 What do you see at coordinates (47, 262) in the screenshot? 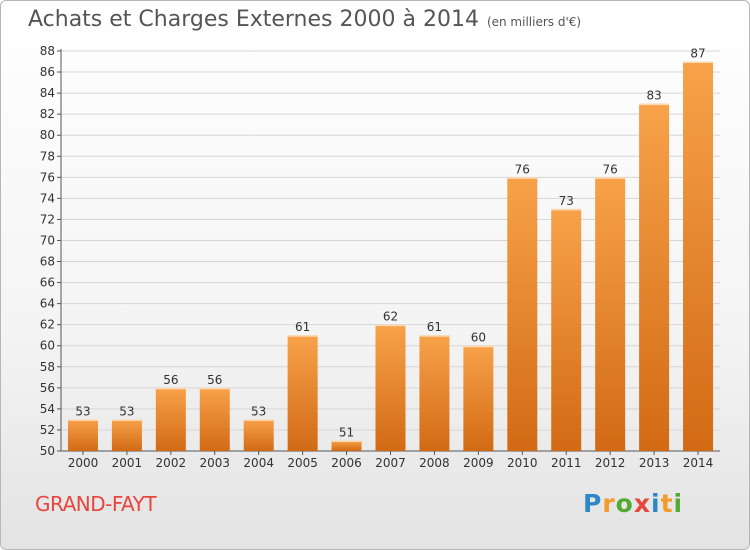
I see `y-tick-label: 68` at bounding box center [47, 262].